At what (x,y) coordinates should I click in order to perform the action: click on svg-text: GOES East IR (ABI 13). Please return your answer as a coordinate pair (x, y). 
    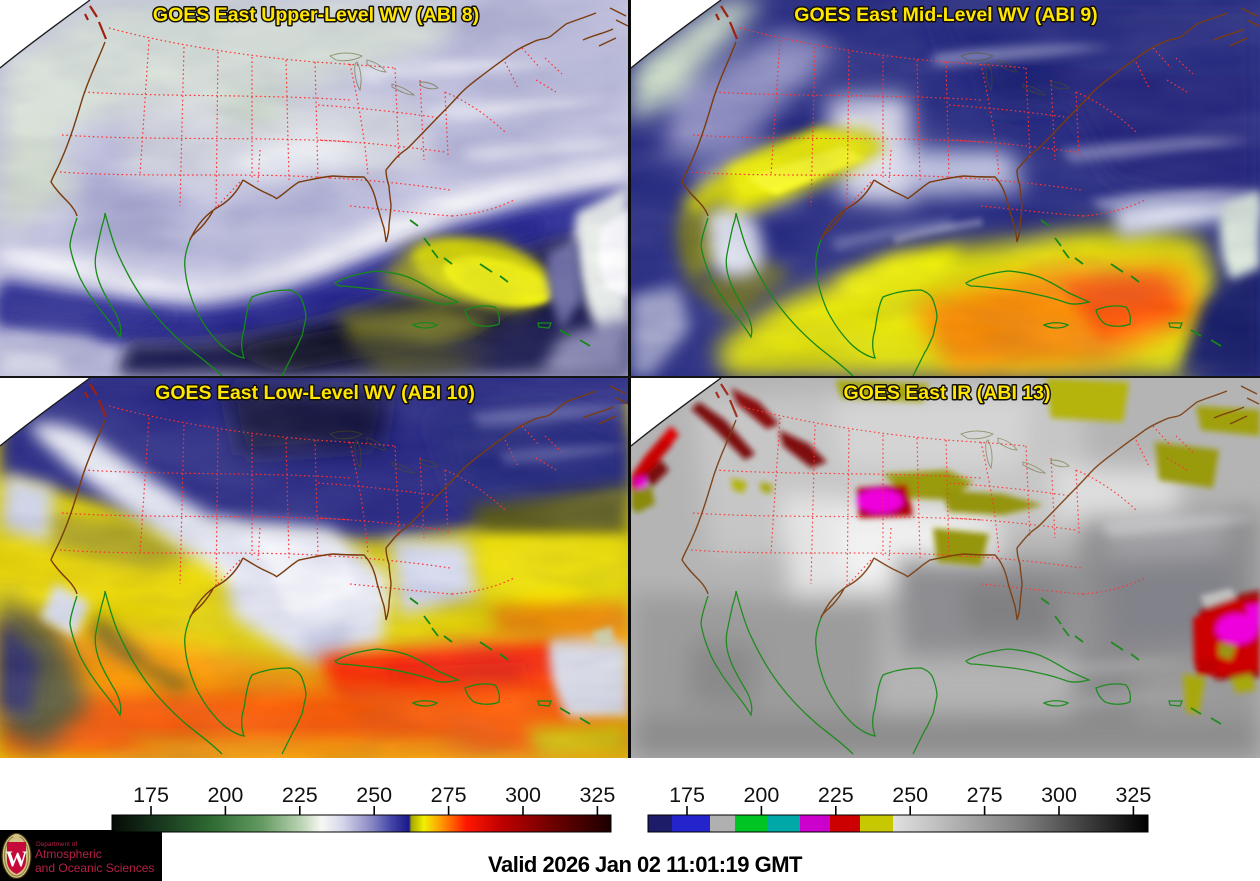
    Looking at the image, I should click on (947, 393).